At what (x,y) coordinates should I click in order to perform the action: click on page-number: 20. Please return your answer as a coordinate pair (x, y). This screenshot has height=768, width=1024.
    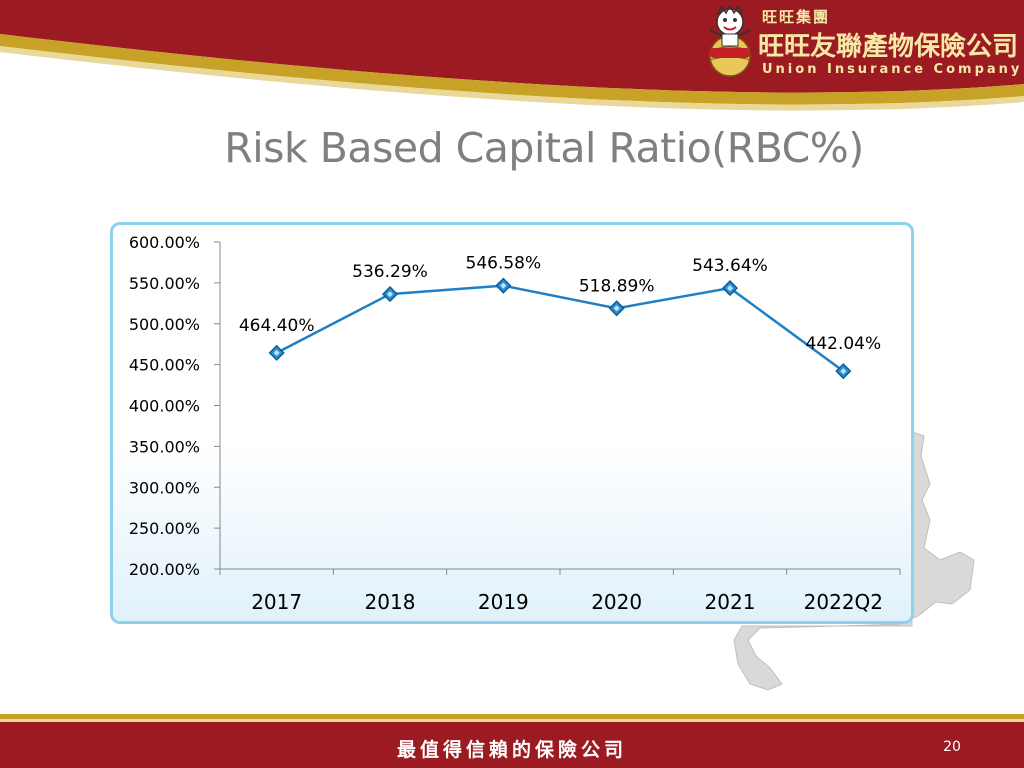
    Looking at the image, I should click on (952, 747).